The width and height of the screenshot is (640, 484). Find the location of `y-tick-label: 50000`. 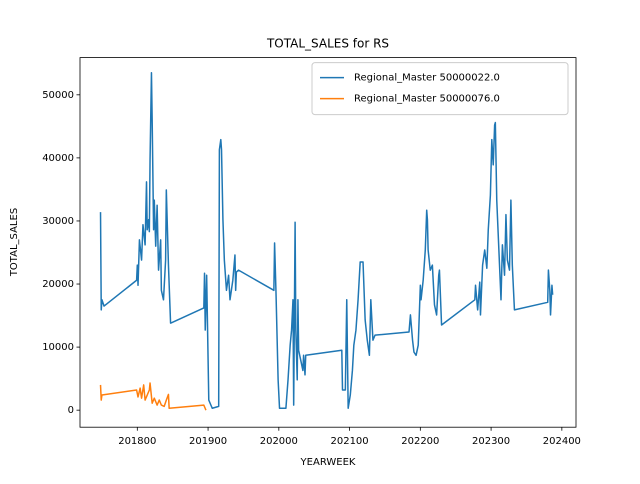

y-tick-label: 50000 is located at coordinates (58, 95).